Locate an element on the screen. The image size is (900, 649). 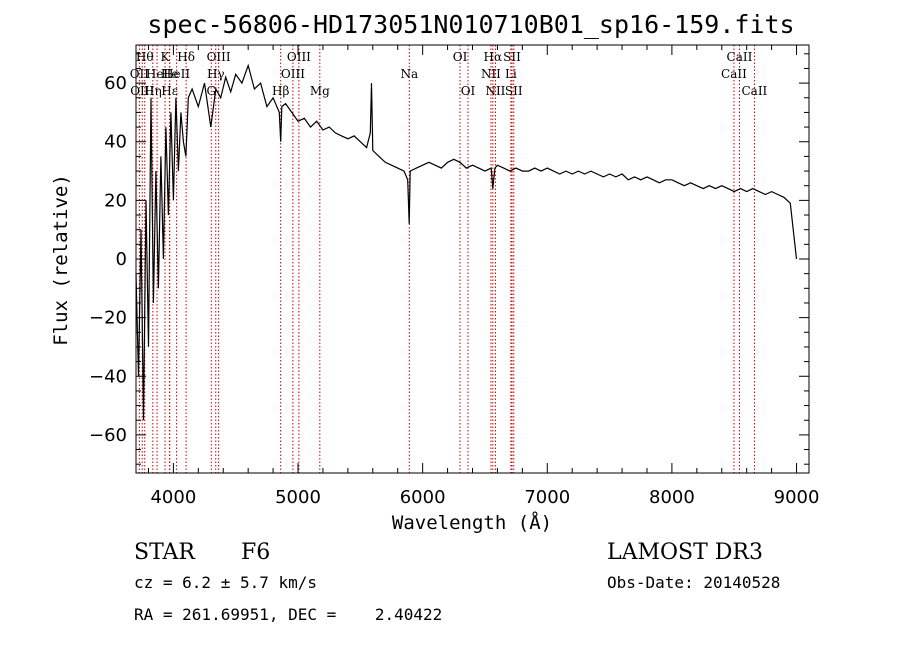
spectral-line-label: Hα is located at coordinates (493, 57).